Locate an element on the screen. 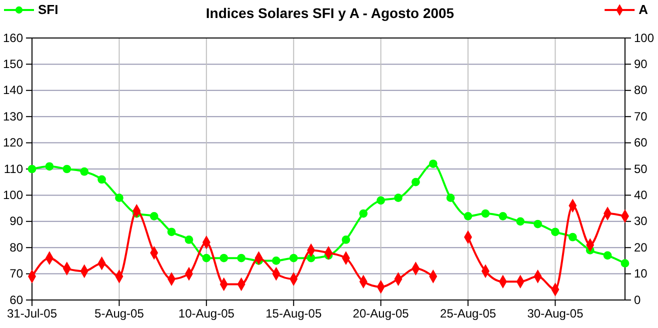  x-tick-label: 25-Aug-05 is located at coordinates (468, 313).